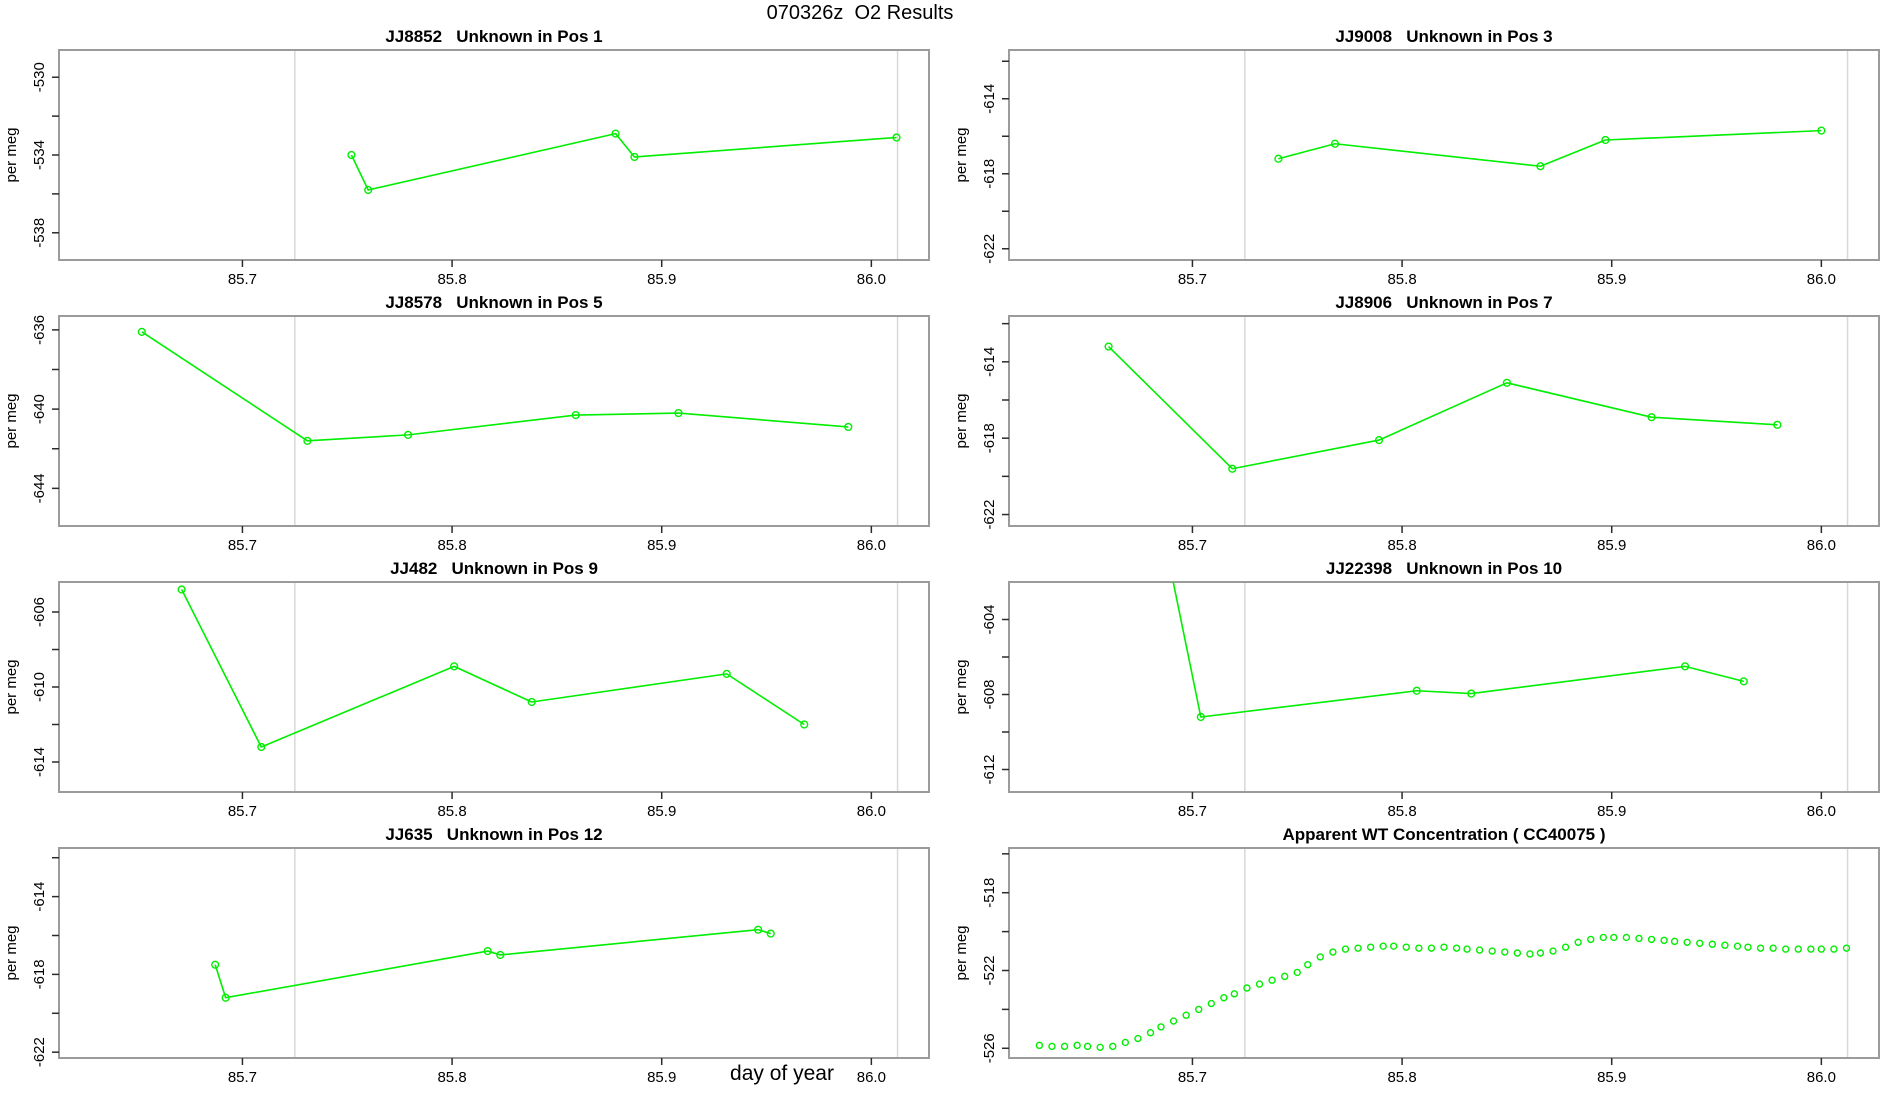 This screenshot has width=1900, height=1100. Describe the element at coordinates (494, 568) in the screenshot. I see `panel-title: JJ482 Unknown in Pos 9` at that location.